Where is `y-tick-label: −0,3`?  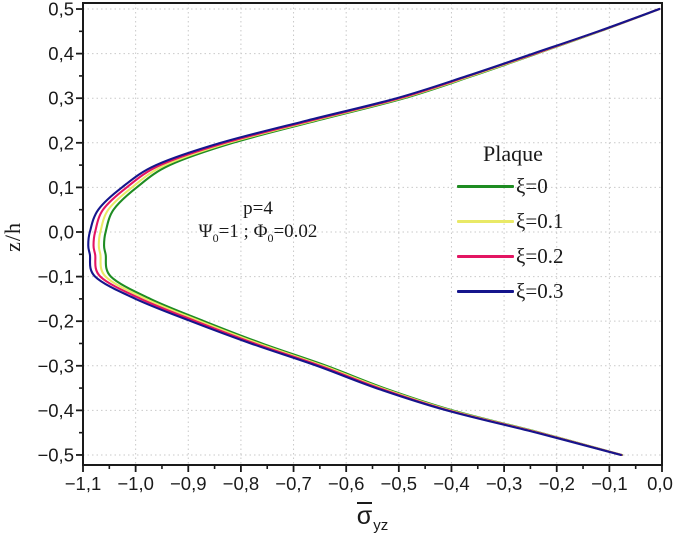
y-tick-label: −0,3 is located at coordinates (55, 365).